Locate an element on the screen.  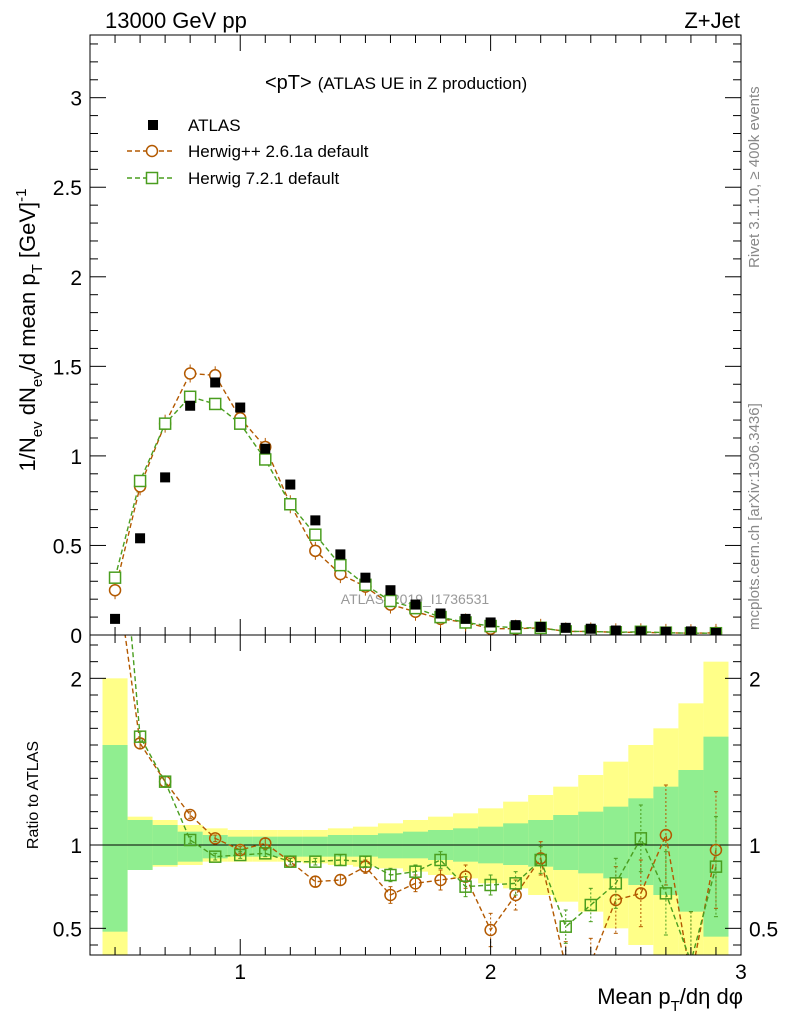
x-axis-label-part: Mean p is located at coordinates (633, 996).